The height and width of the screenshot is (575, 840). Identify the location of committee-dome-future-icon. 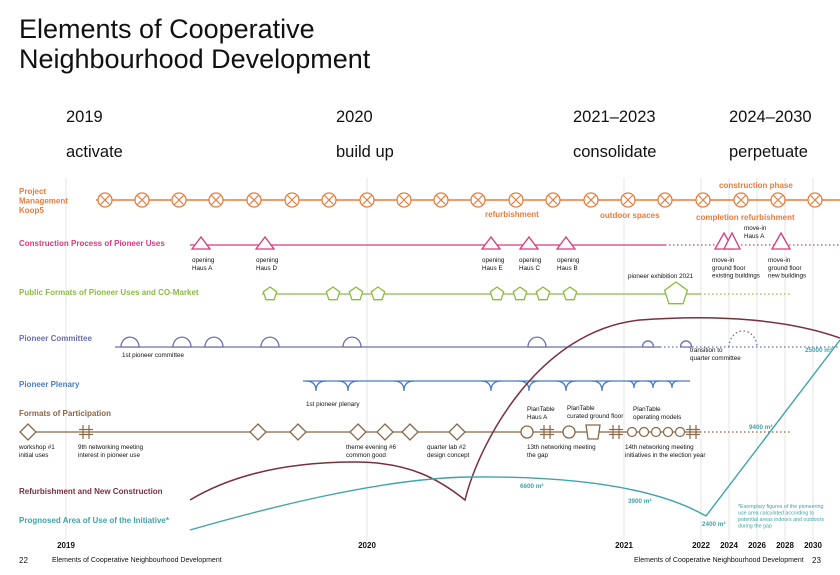
(743, 339).